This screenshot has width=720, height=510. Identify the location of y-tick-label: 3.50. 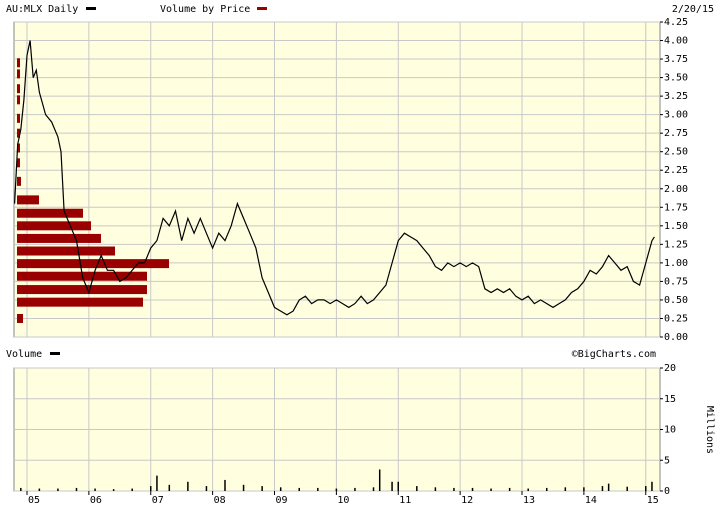
(676, 78).